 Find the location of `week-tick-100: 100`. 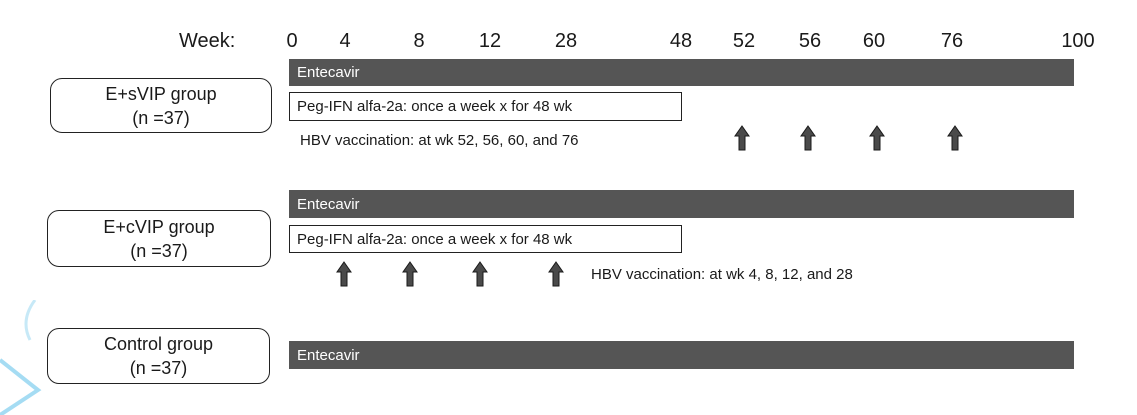

week-tick-100: 100 is located at coordinates (1078, 41).